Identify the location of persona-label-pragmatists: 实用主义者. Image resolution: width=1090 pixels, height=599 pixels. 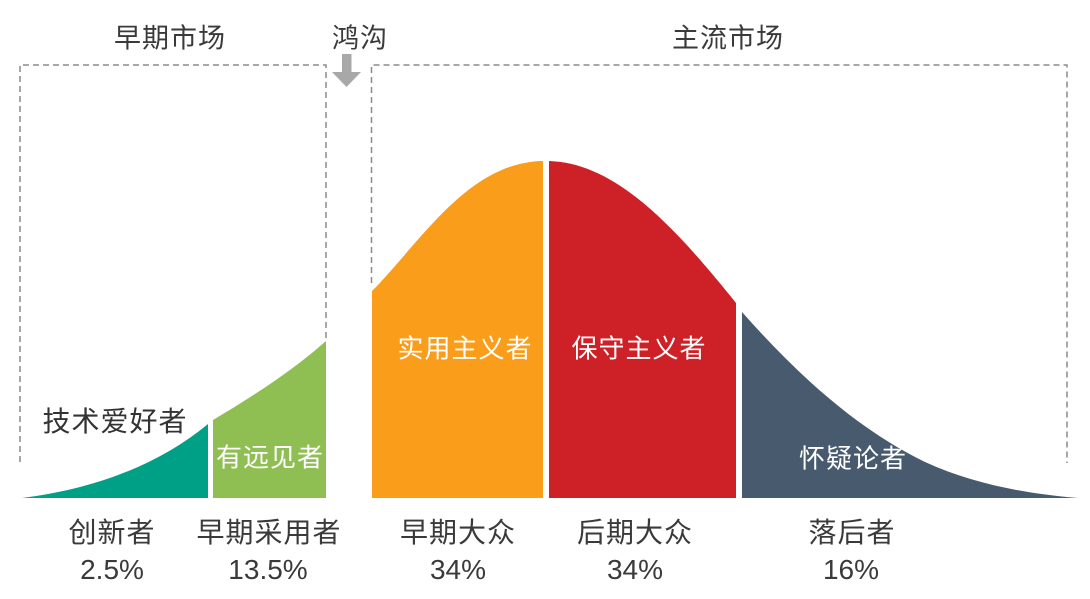
(465, 348).